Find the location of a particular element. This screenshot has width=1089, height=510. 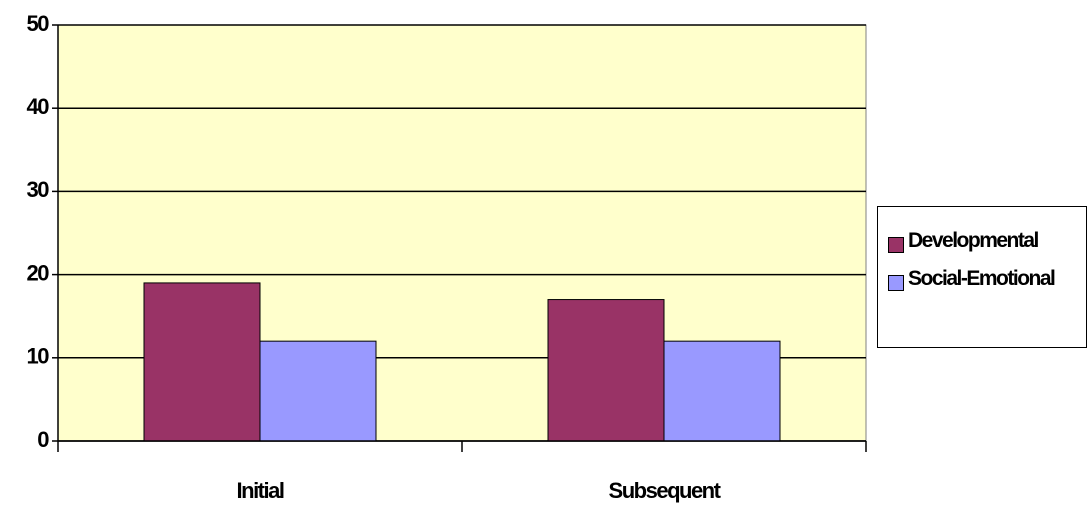

legend: Developmental Social-Emotional is located at coordinates (982, 277).